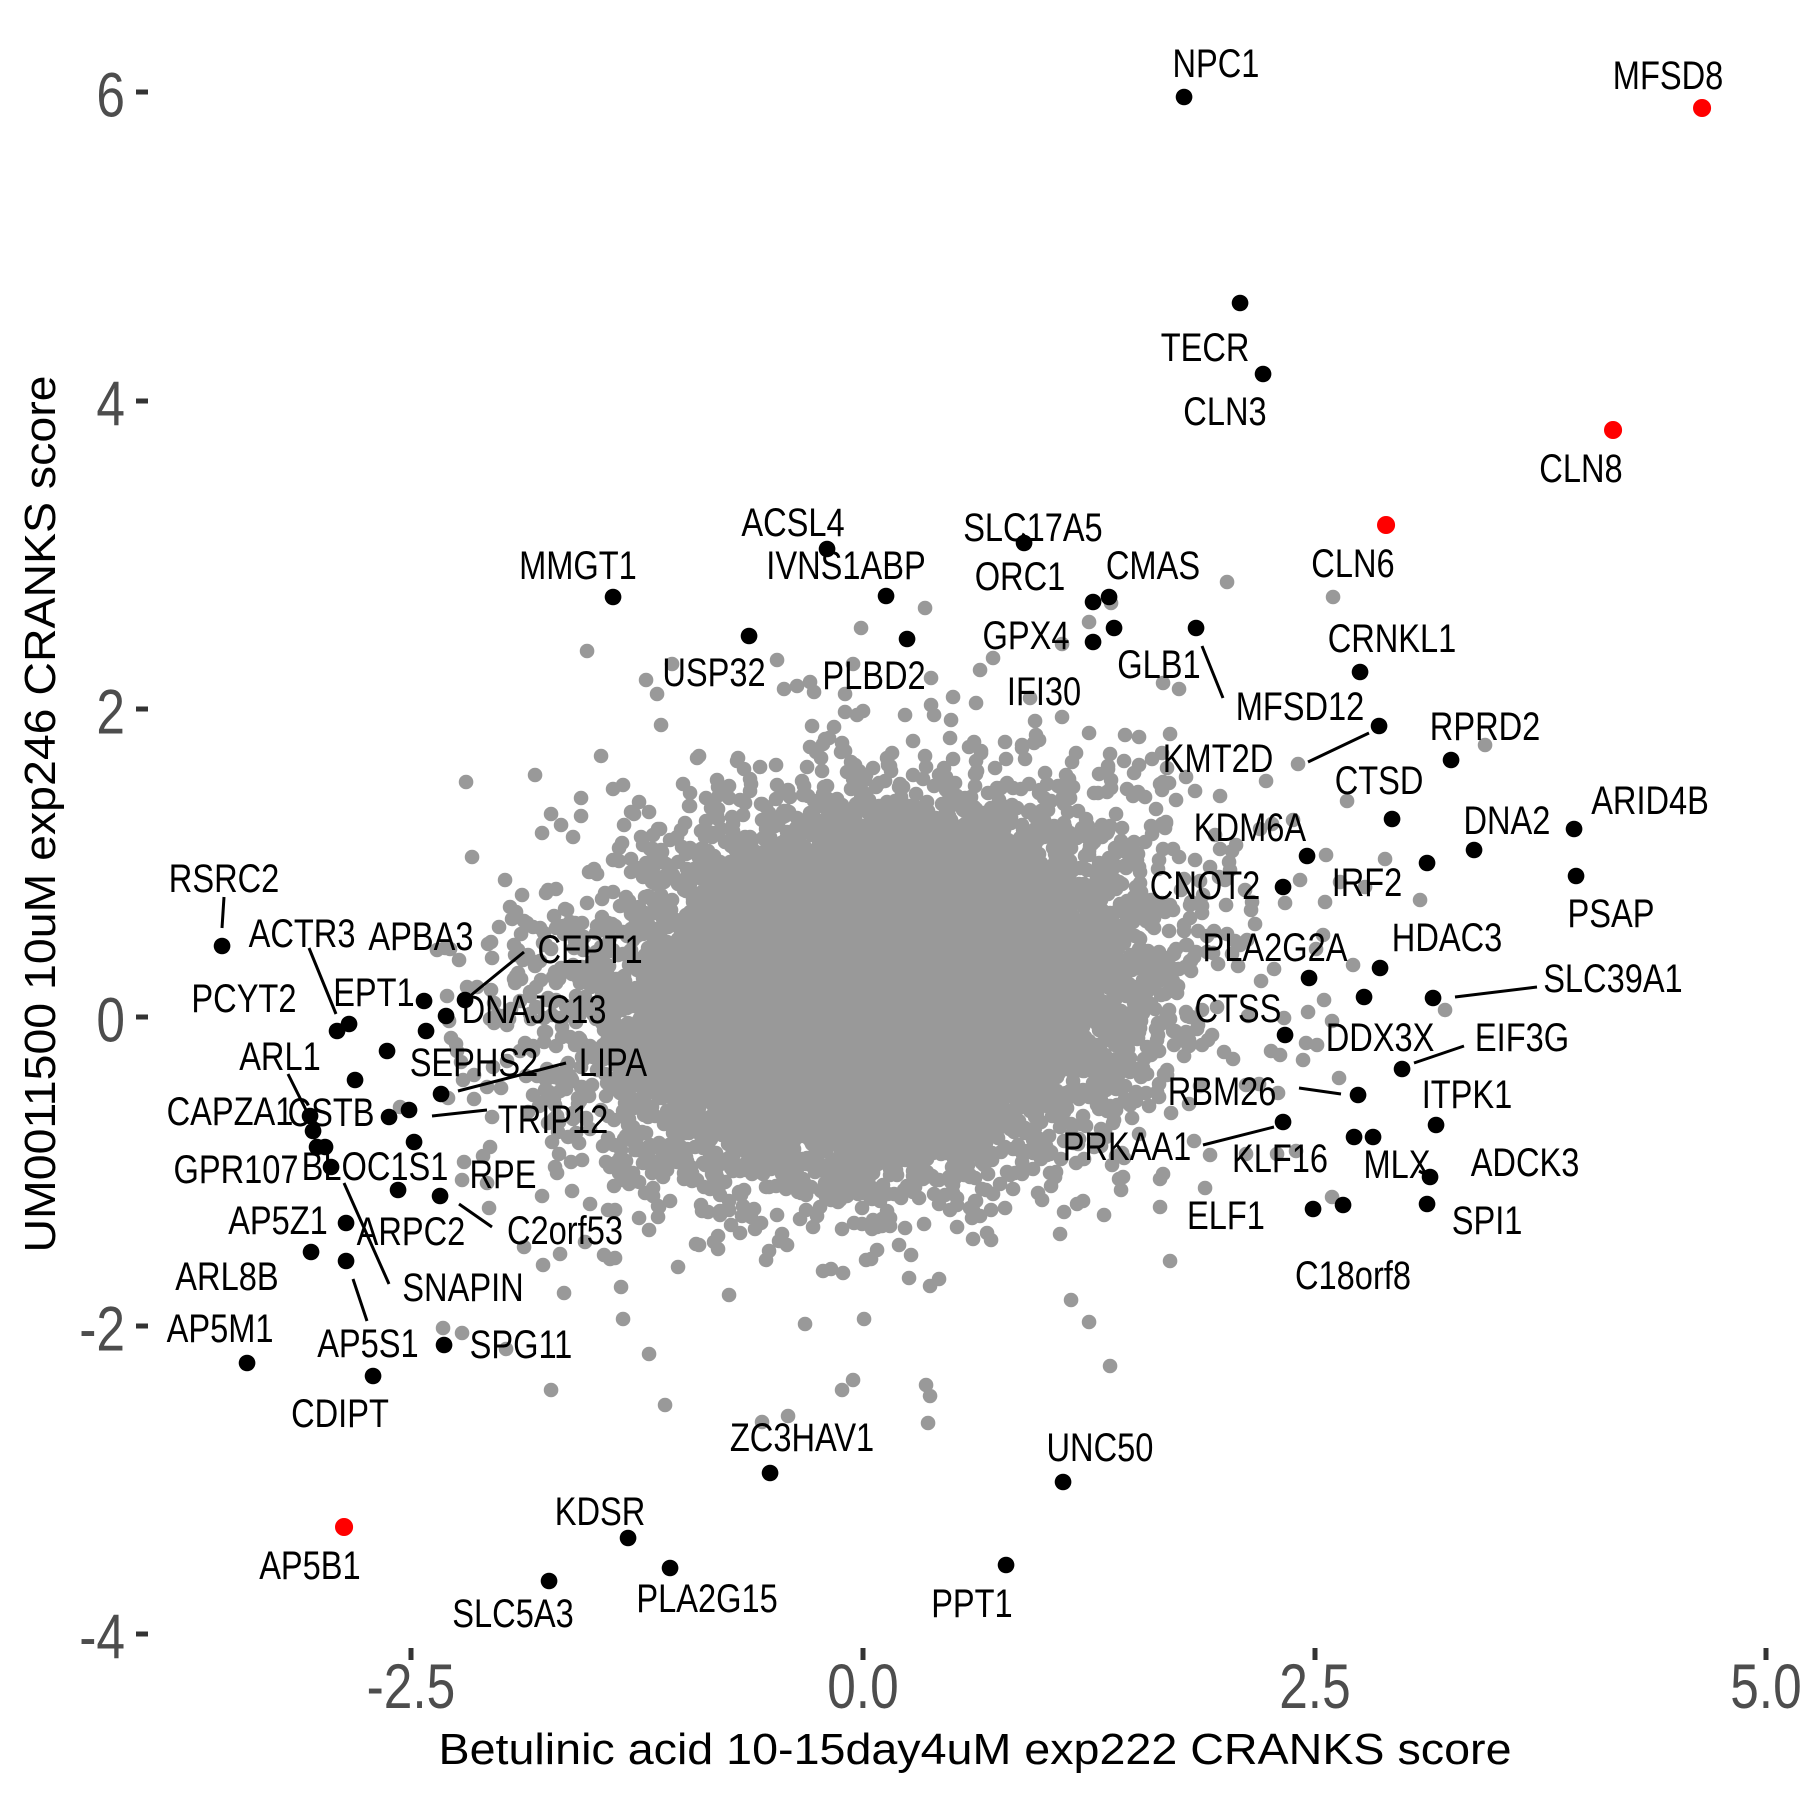 Image resolution: width=1800 pixels, height=1805 pixels. What do you see at coordinates (224, 879) in the screenshot?
I see `svg-text: RSRC2` at bounding box center [224, 879].